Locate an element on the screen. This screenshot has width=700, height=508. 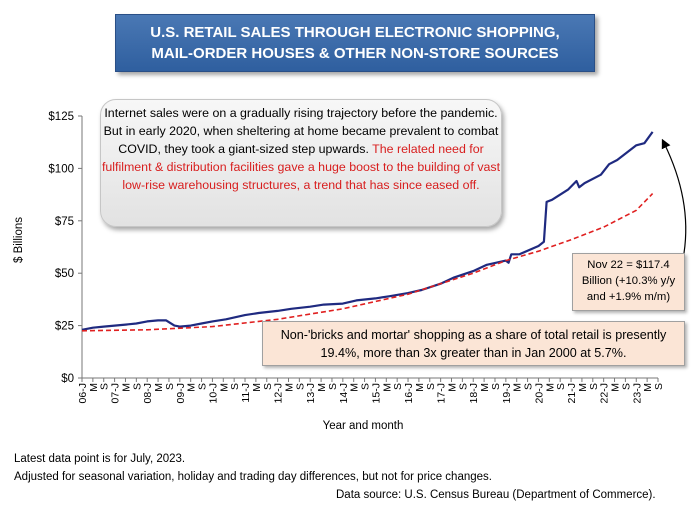
x-tick-label: 22-J is located at coordinates (605, 393).